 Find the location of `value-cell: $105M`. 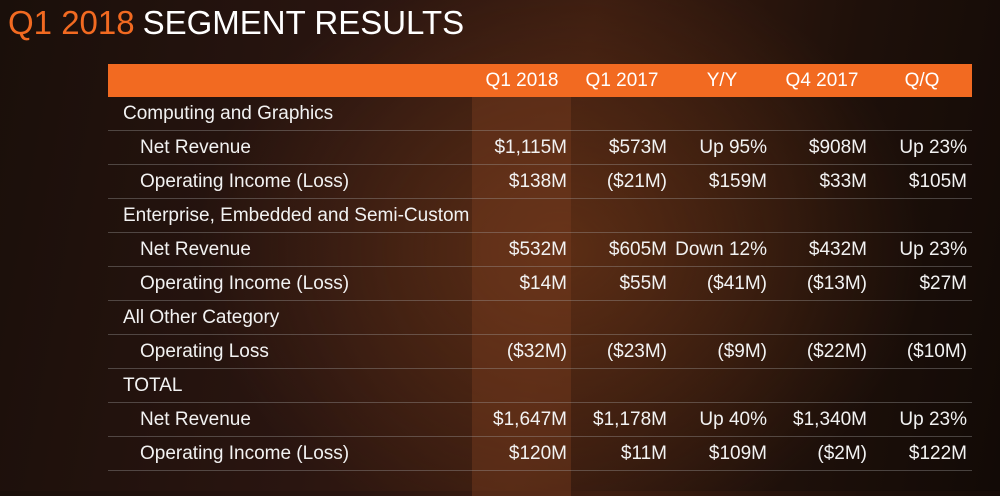

value-cell: $105M is located at coordinates (922, 181).